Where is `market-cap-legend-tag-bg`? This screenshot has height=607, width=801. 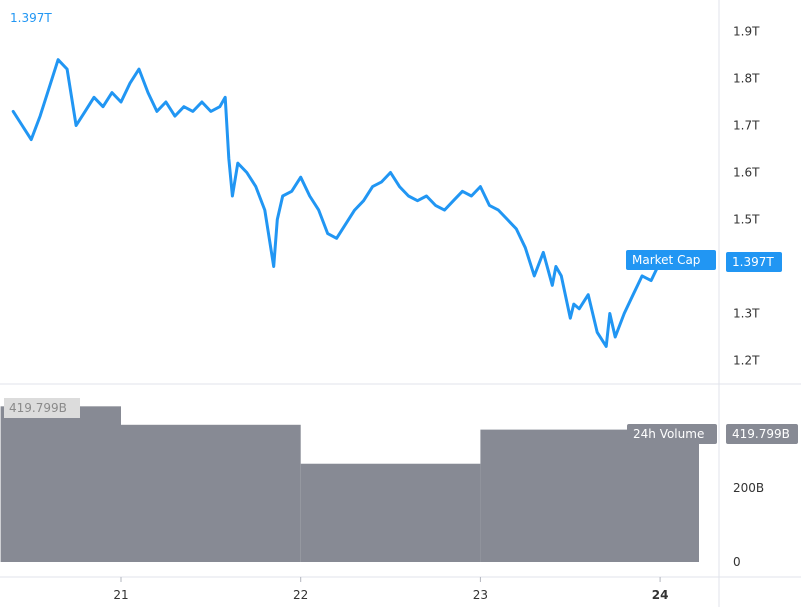
market-cap-legend-tag-bg is located at coordinates (671, 260).